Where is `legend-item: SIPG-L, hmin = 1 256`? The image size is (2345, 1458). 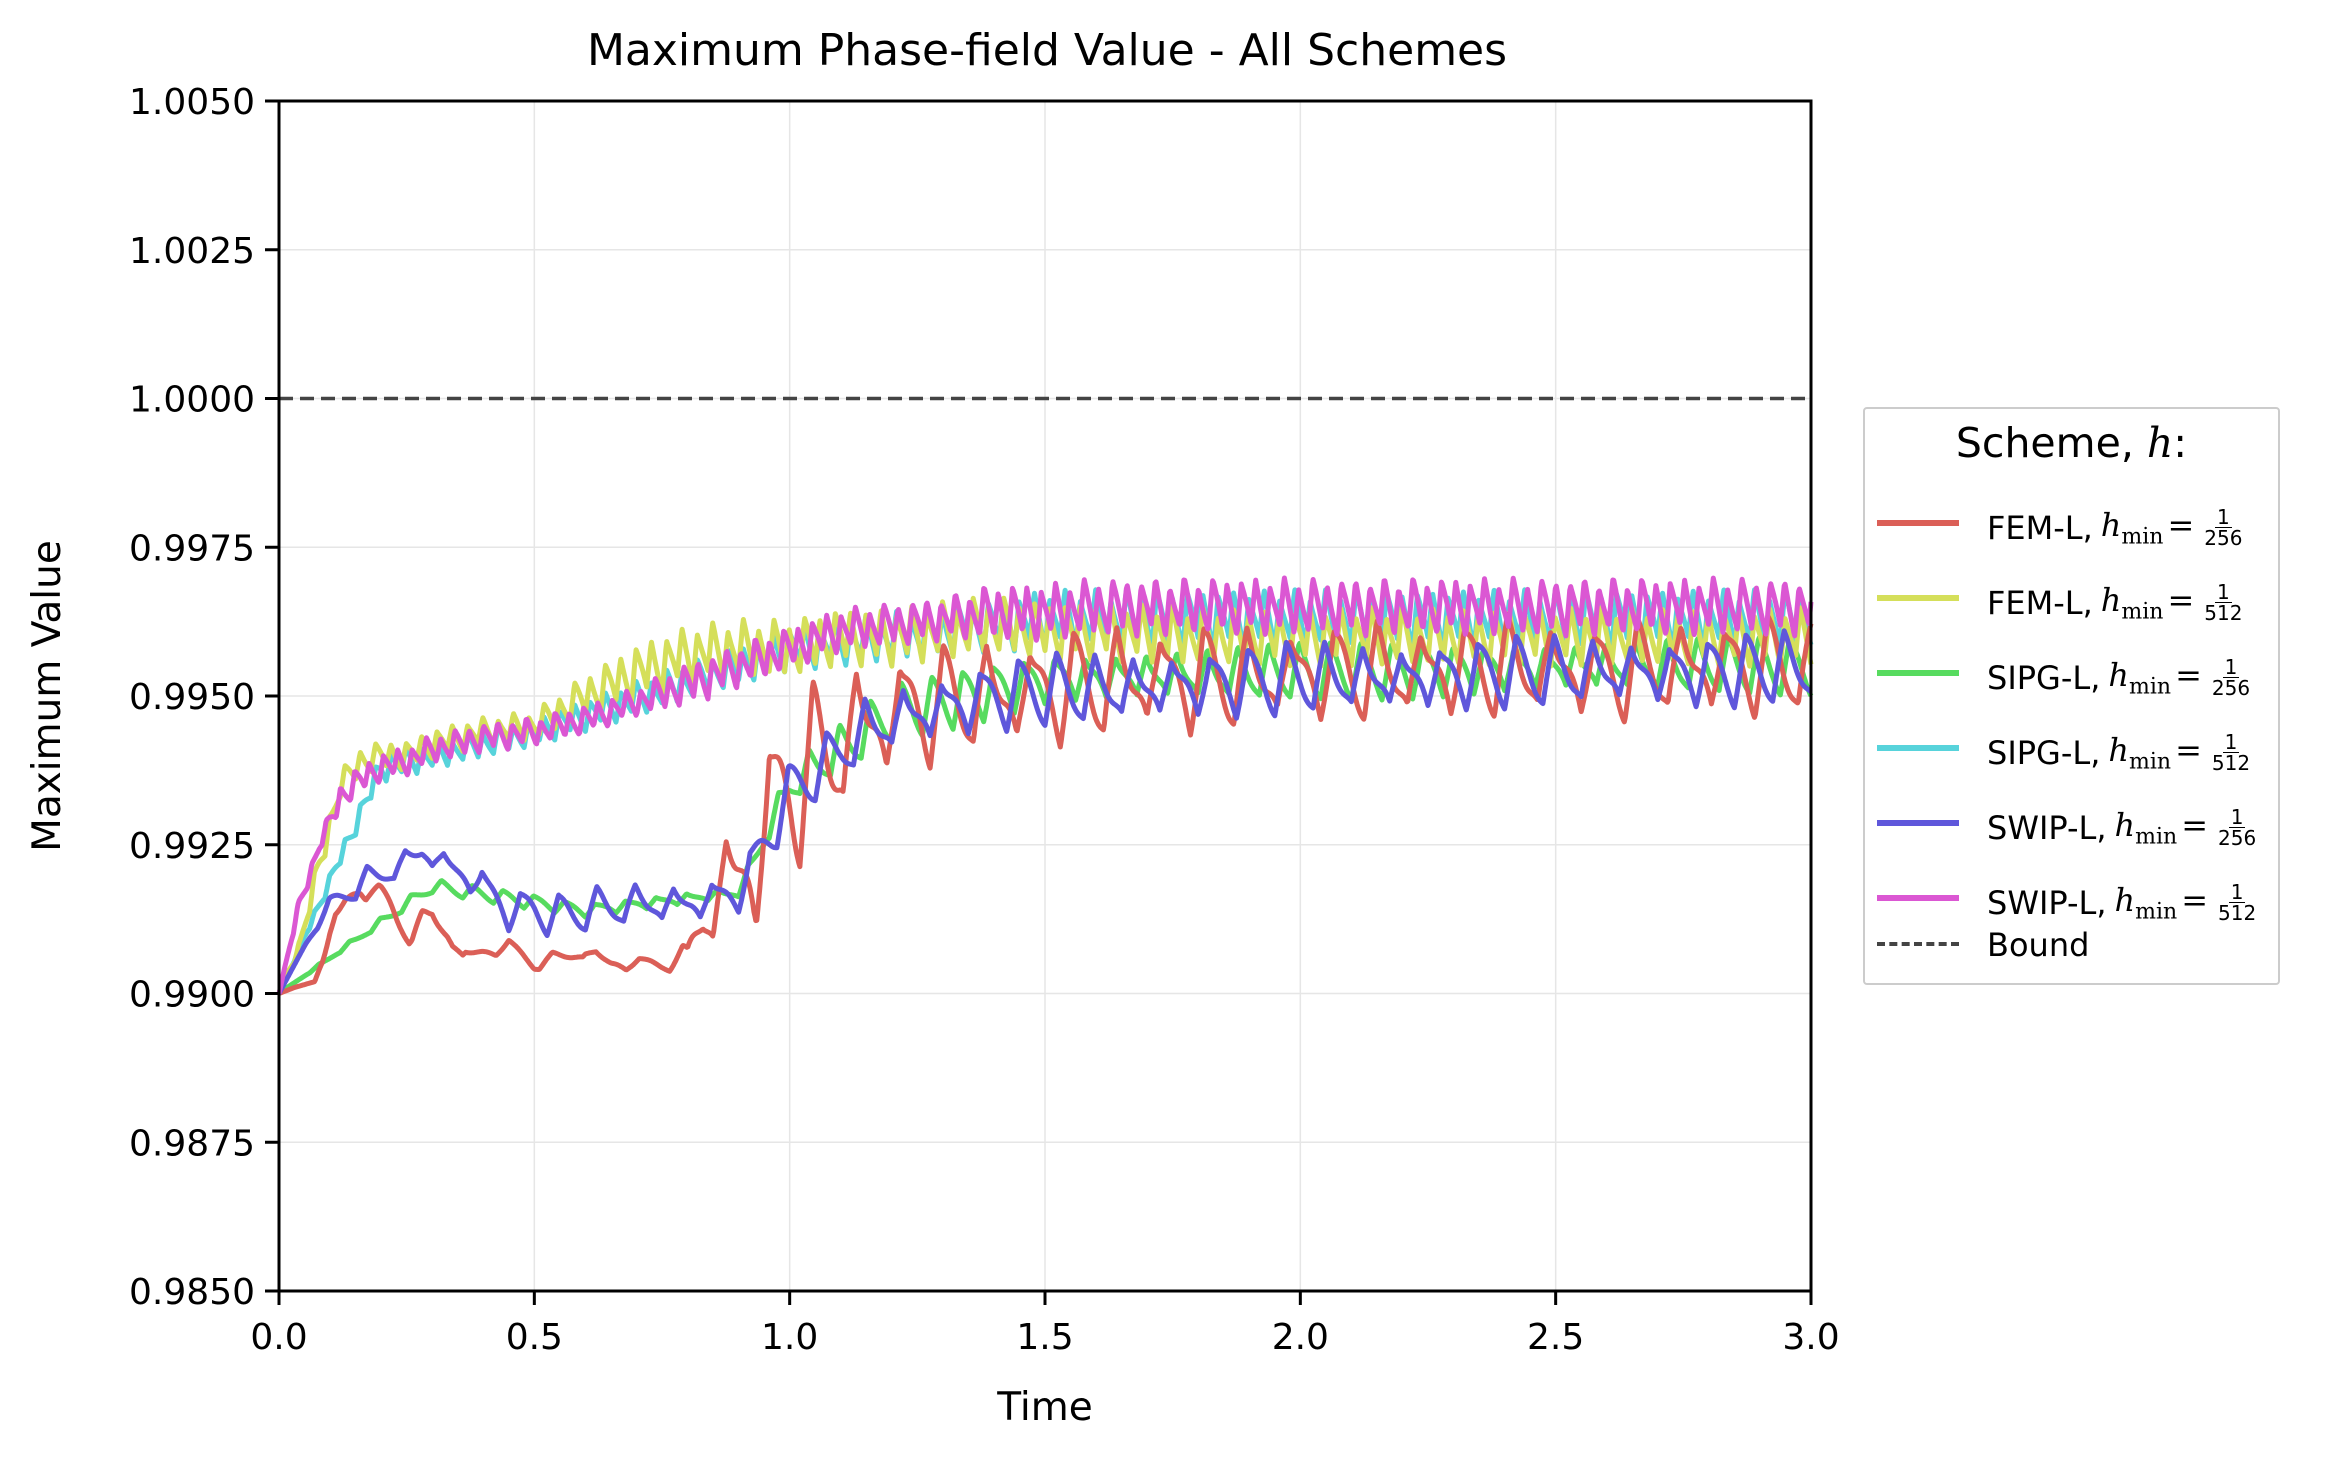 legend-item: SIPG-L, hmin = 1 256 is located at coordinates (2077, 674).